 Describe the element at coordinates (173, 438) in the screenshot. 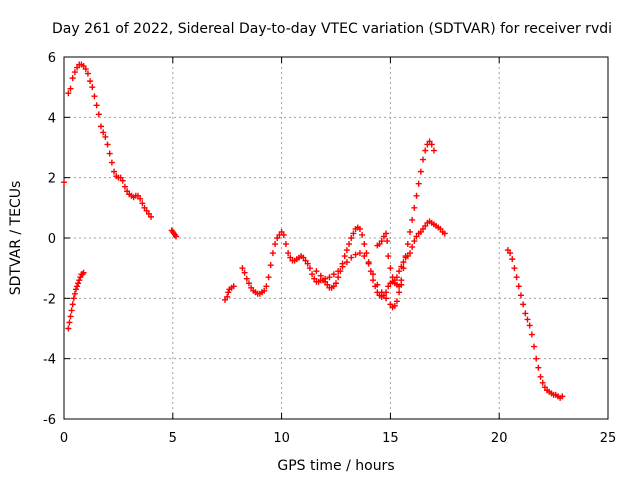

I see `x-tick-label: 5` at that location.